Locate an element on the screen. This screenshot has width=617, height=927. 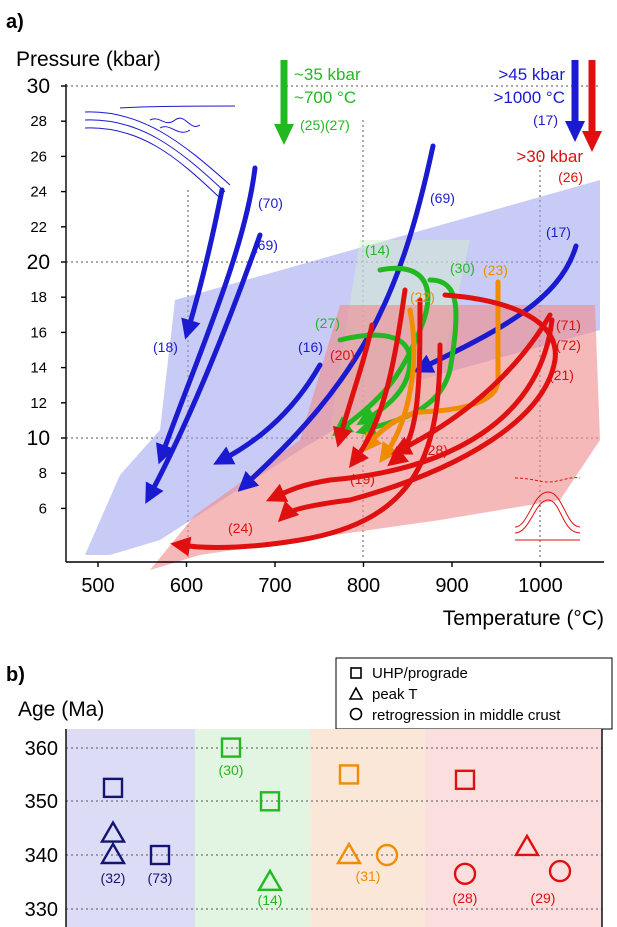
blue-annotation-ref: (17) is located at coordinates (545, 120).